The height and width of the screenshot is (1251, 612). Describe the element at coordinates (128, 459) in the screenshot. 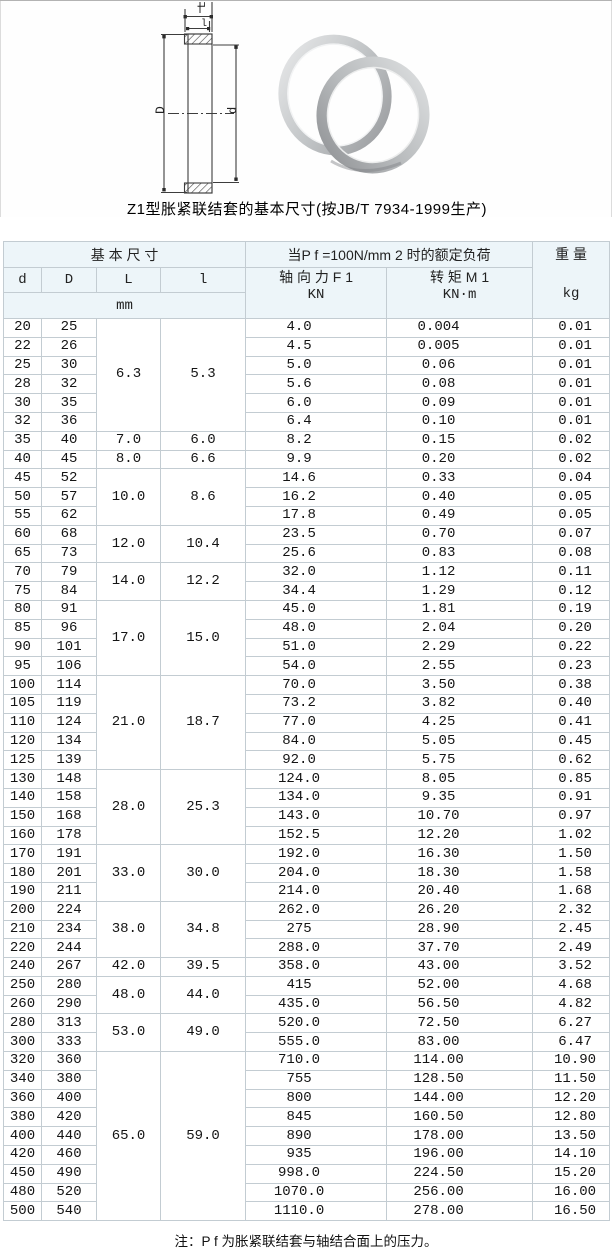

I see `cell-L: 8.0` at that location.